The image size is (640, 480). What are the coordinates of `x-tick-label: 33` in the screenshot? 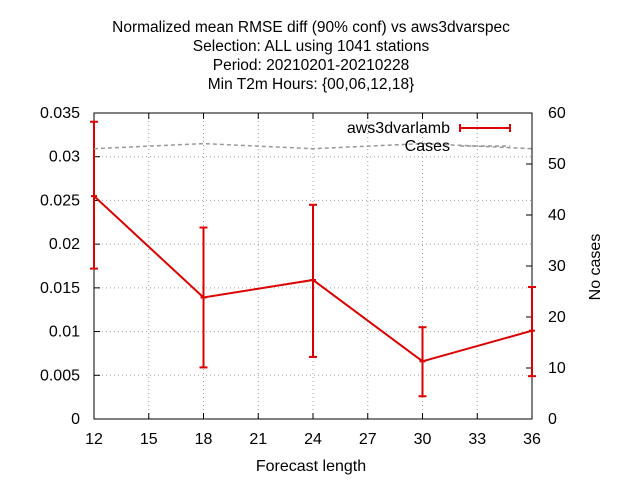 It's located at (477, 439).